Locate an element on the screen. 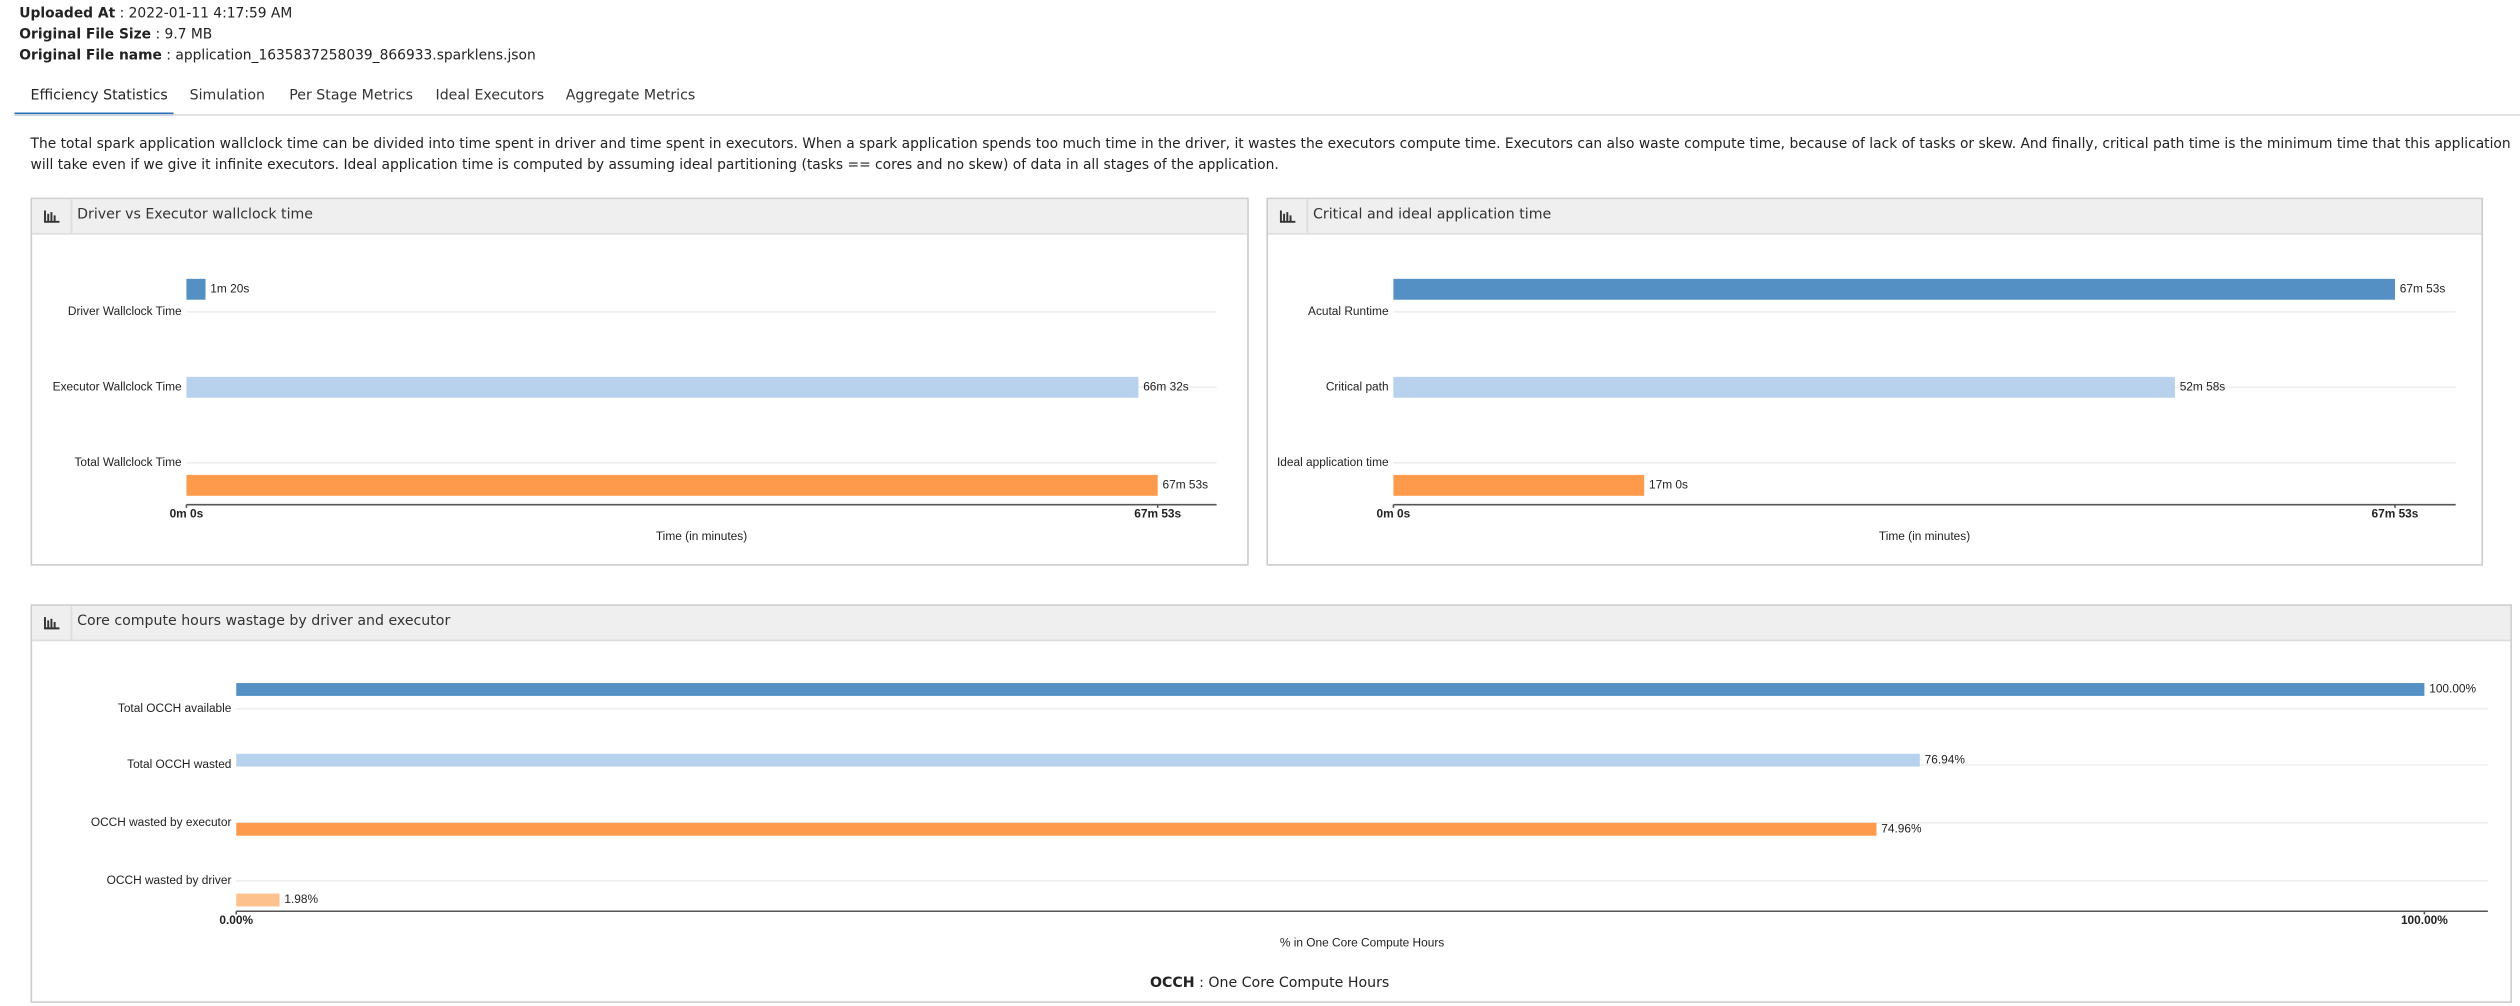 This screenshot has width=2520, height=1006. tab: Ideal Executors is located at coordinates (490, 96).